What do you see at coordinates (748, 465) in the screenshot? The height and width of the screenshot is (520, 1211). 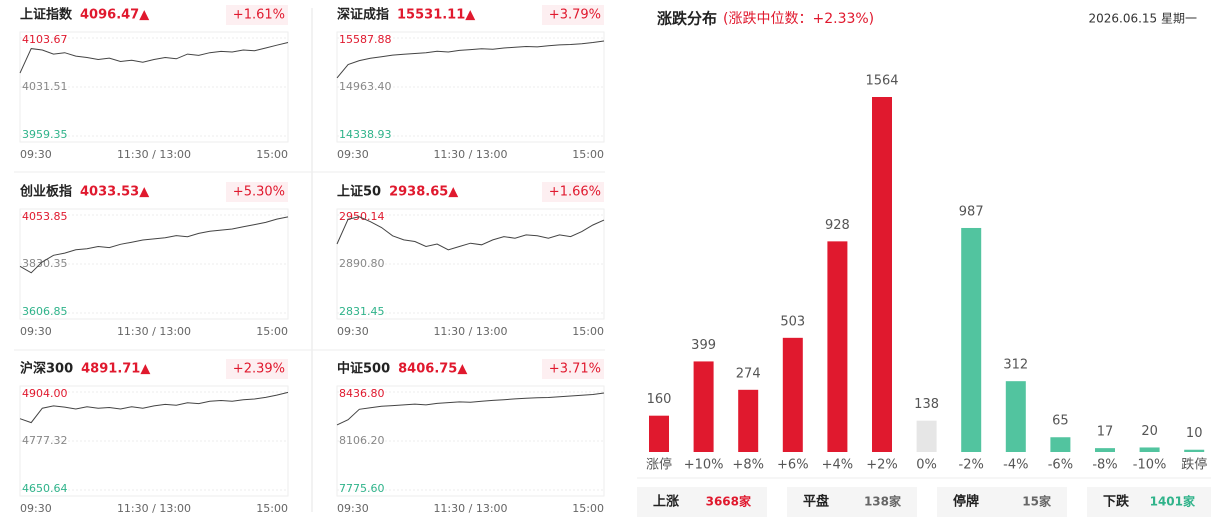 I see `x-tick-label: +8%` at bounding box center [748, 465].